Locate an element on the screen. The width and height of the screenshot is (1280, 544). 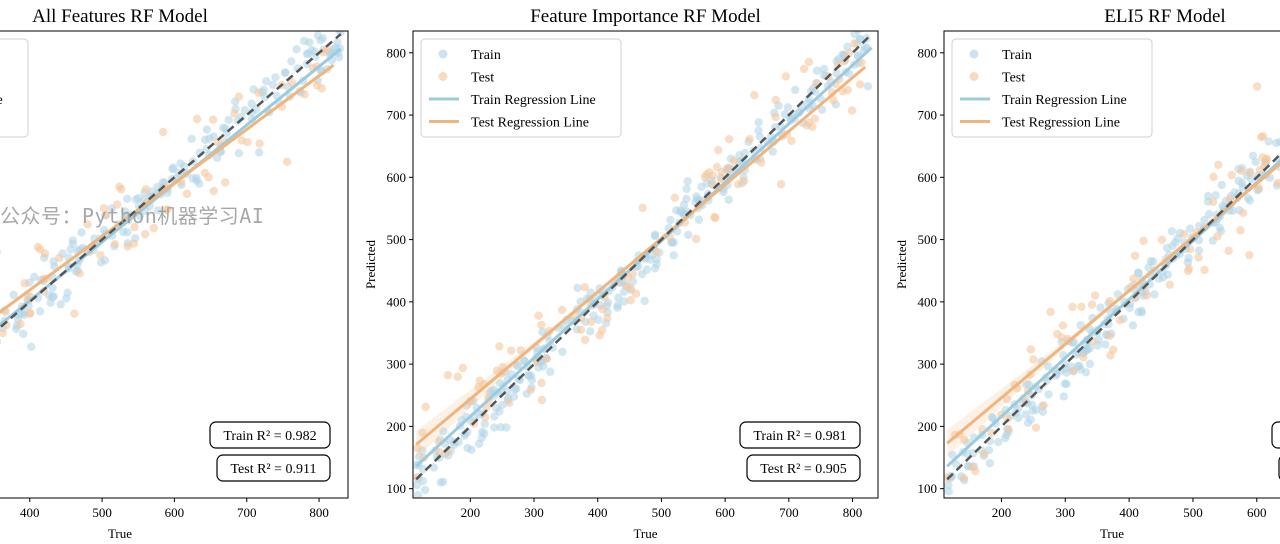
y-tick-label: 500 is located at coordinates (928, 239).